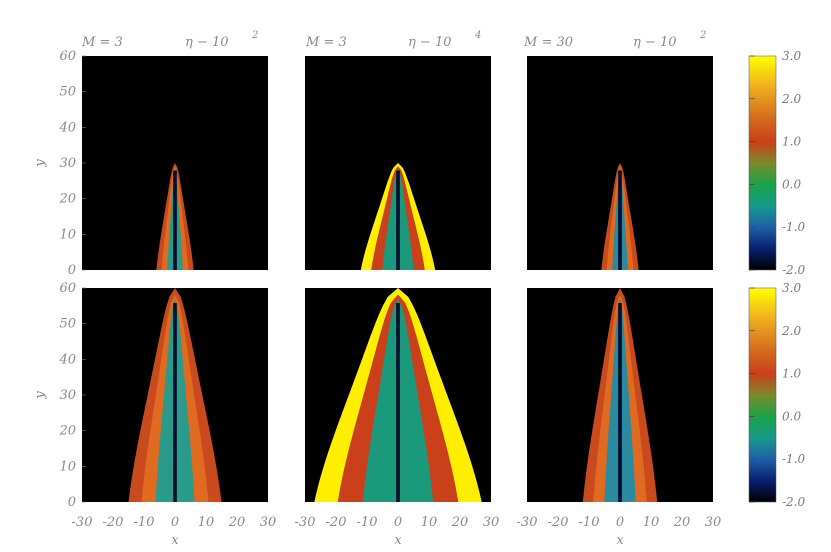 The width and height of the screenshot is (831, 552). I want to click on panel-r2c1, so click(175, 395).